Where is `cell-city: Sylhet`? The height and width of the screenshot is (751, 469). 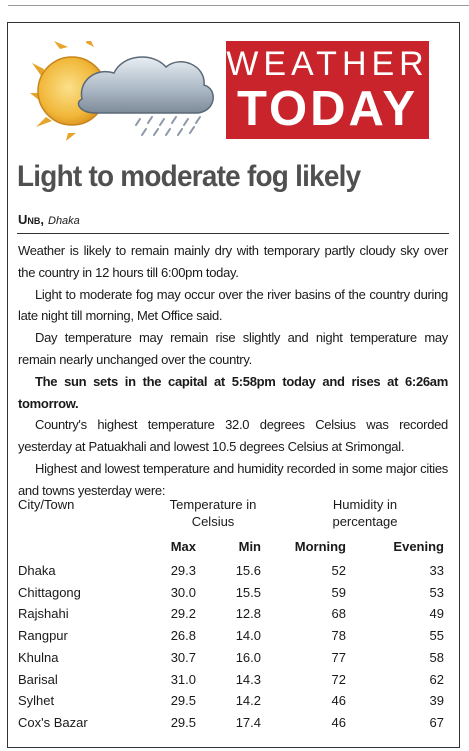 cell-city: Sylhet is located at coordinates (36, 701).